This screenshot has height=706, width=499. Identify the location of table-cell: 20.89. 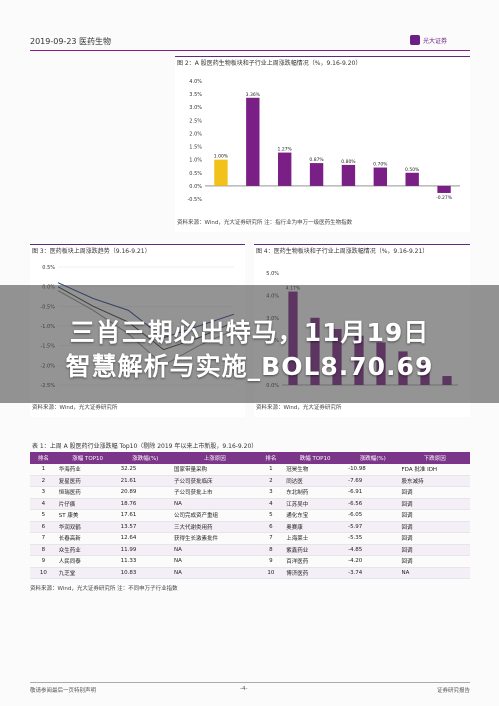
(145, 492).